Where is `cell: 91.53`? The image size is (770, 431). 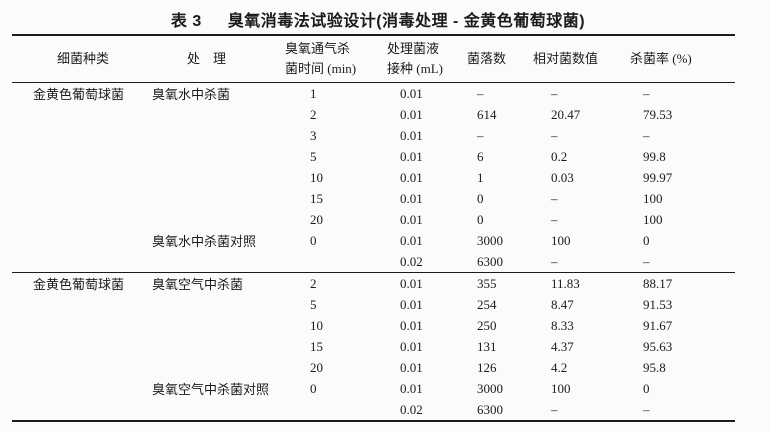
cell: 91.53 is located at coordinates (658, 304).